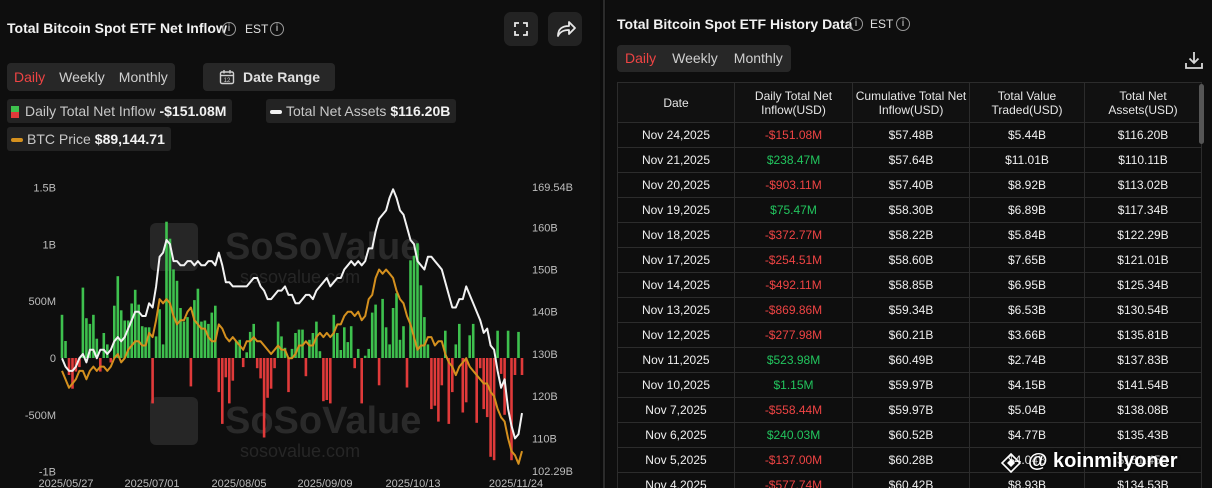 The image size is (1212, 488). I want to click on legend-net-assets: Total Net Assets $116.20B, so click(361, 111).